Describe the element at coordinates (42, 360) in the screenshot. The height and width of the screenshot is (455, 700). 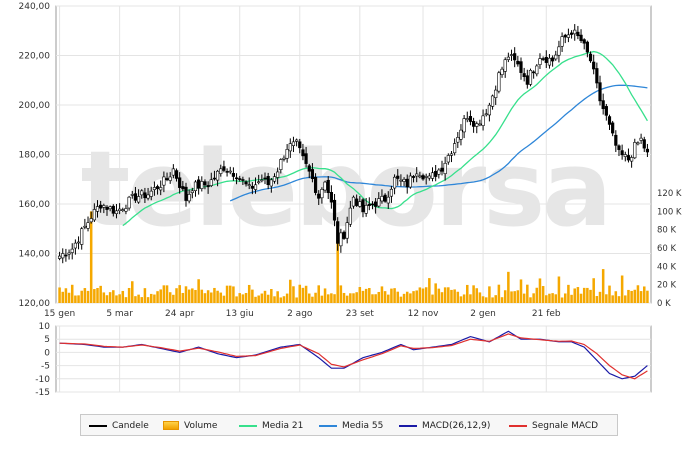
I see `macd-y-axis: 10 5 0 -5 -10 -15` at that location.